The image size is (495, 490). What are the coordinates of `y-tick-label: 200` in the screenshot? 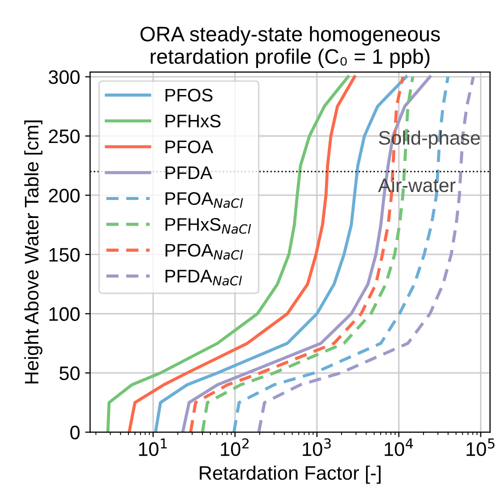 It's located at (64, 195).